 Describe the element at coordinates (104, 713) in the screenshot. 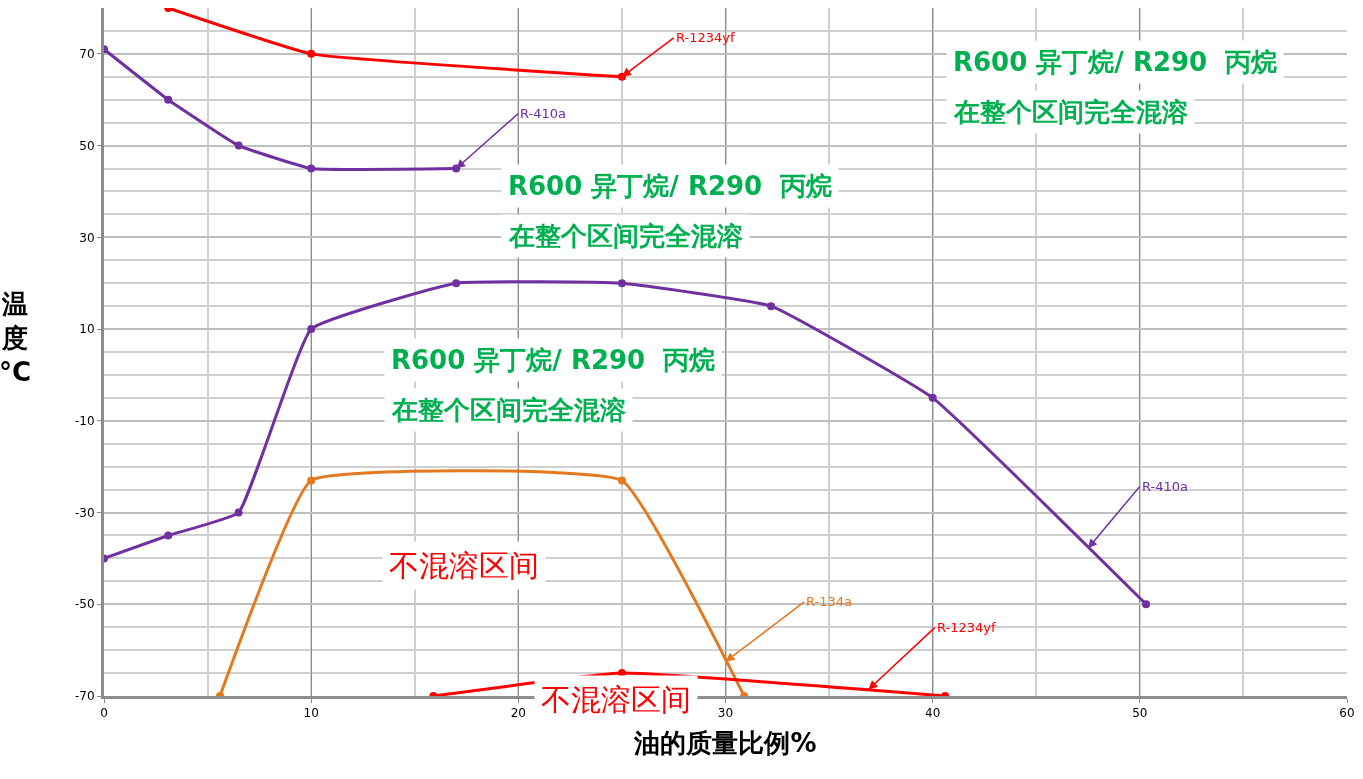

I see `x-tick-label: 0` at that location.